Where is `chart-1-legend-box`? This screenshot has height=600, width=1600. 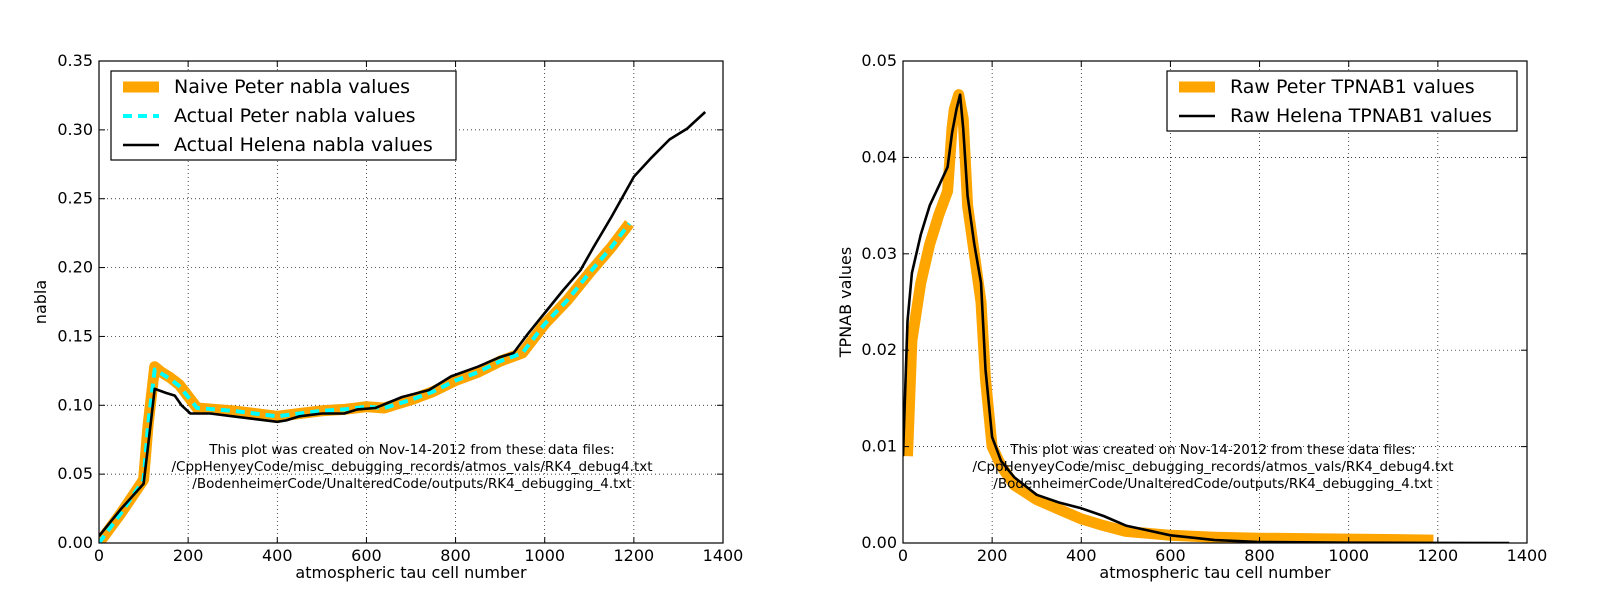 chart-1-legend-box is located at coordinates (1342, 101).